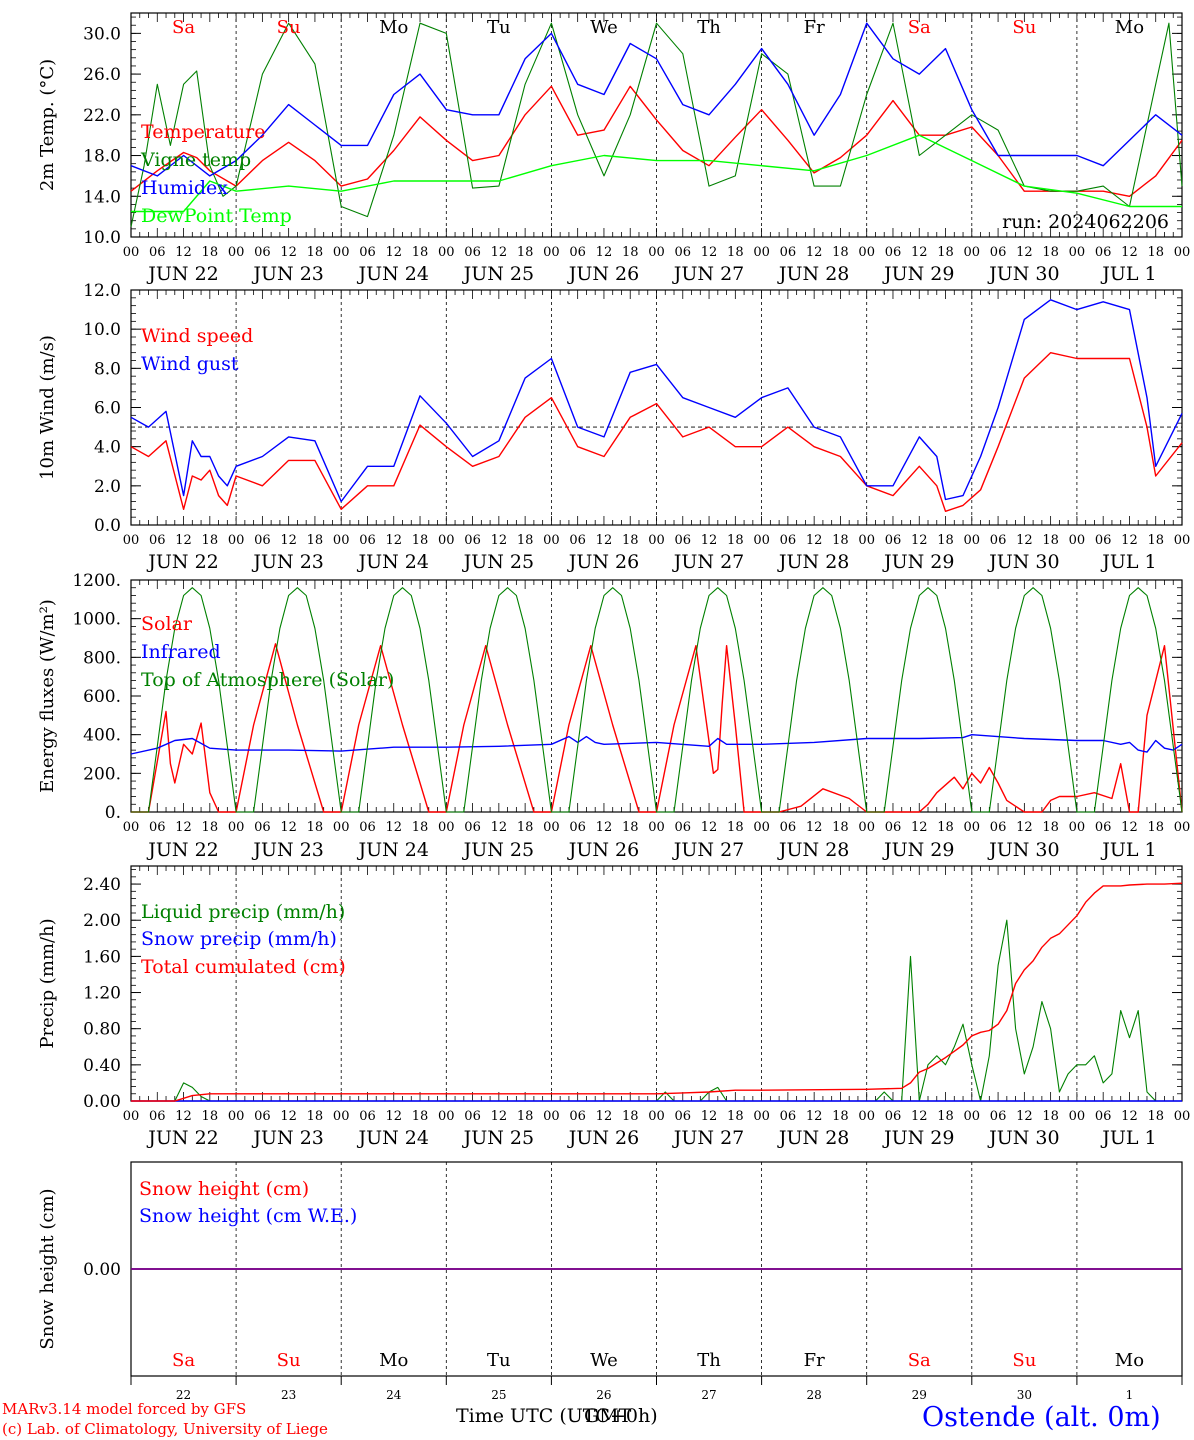 The image size is (1194, 1440). I want to click on model-credit: MARv3.14 model forced by GFS, so click(124, 1409).